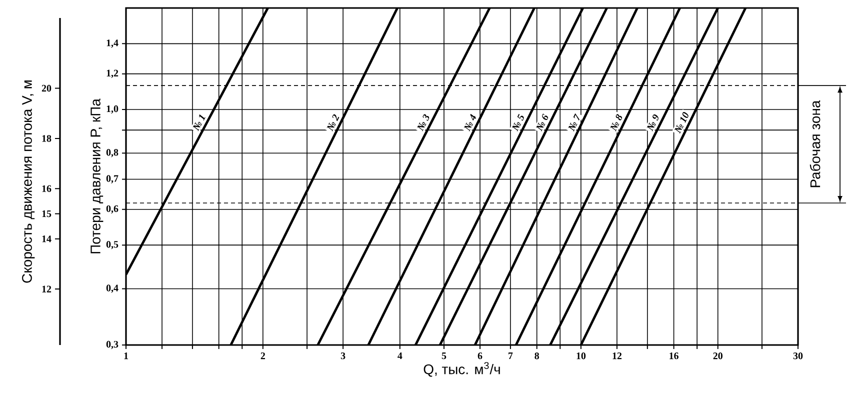  I want to click on y2-axis-title: Скорость движения потока V, м, so click(28, 181).